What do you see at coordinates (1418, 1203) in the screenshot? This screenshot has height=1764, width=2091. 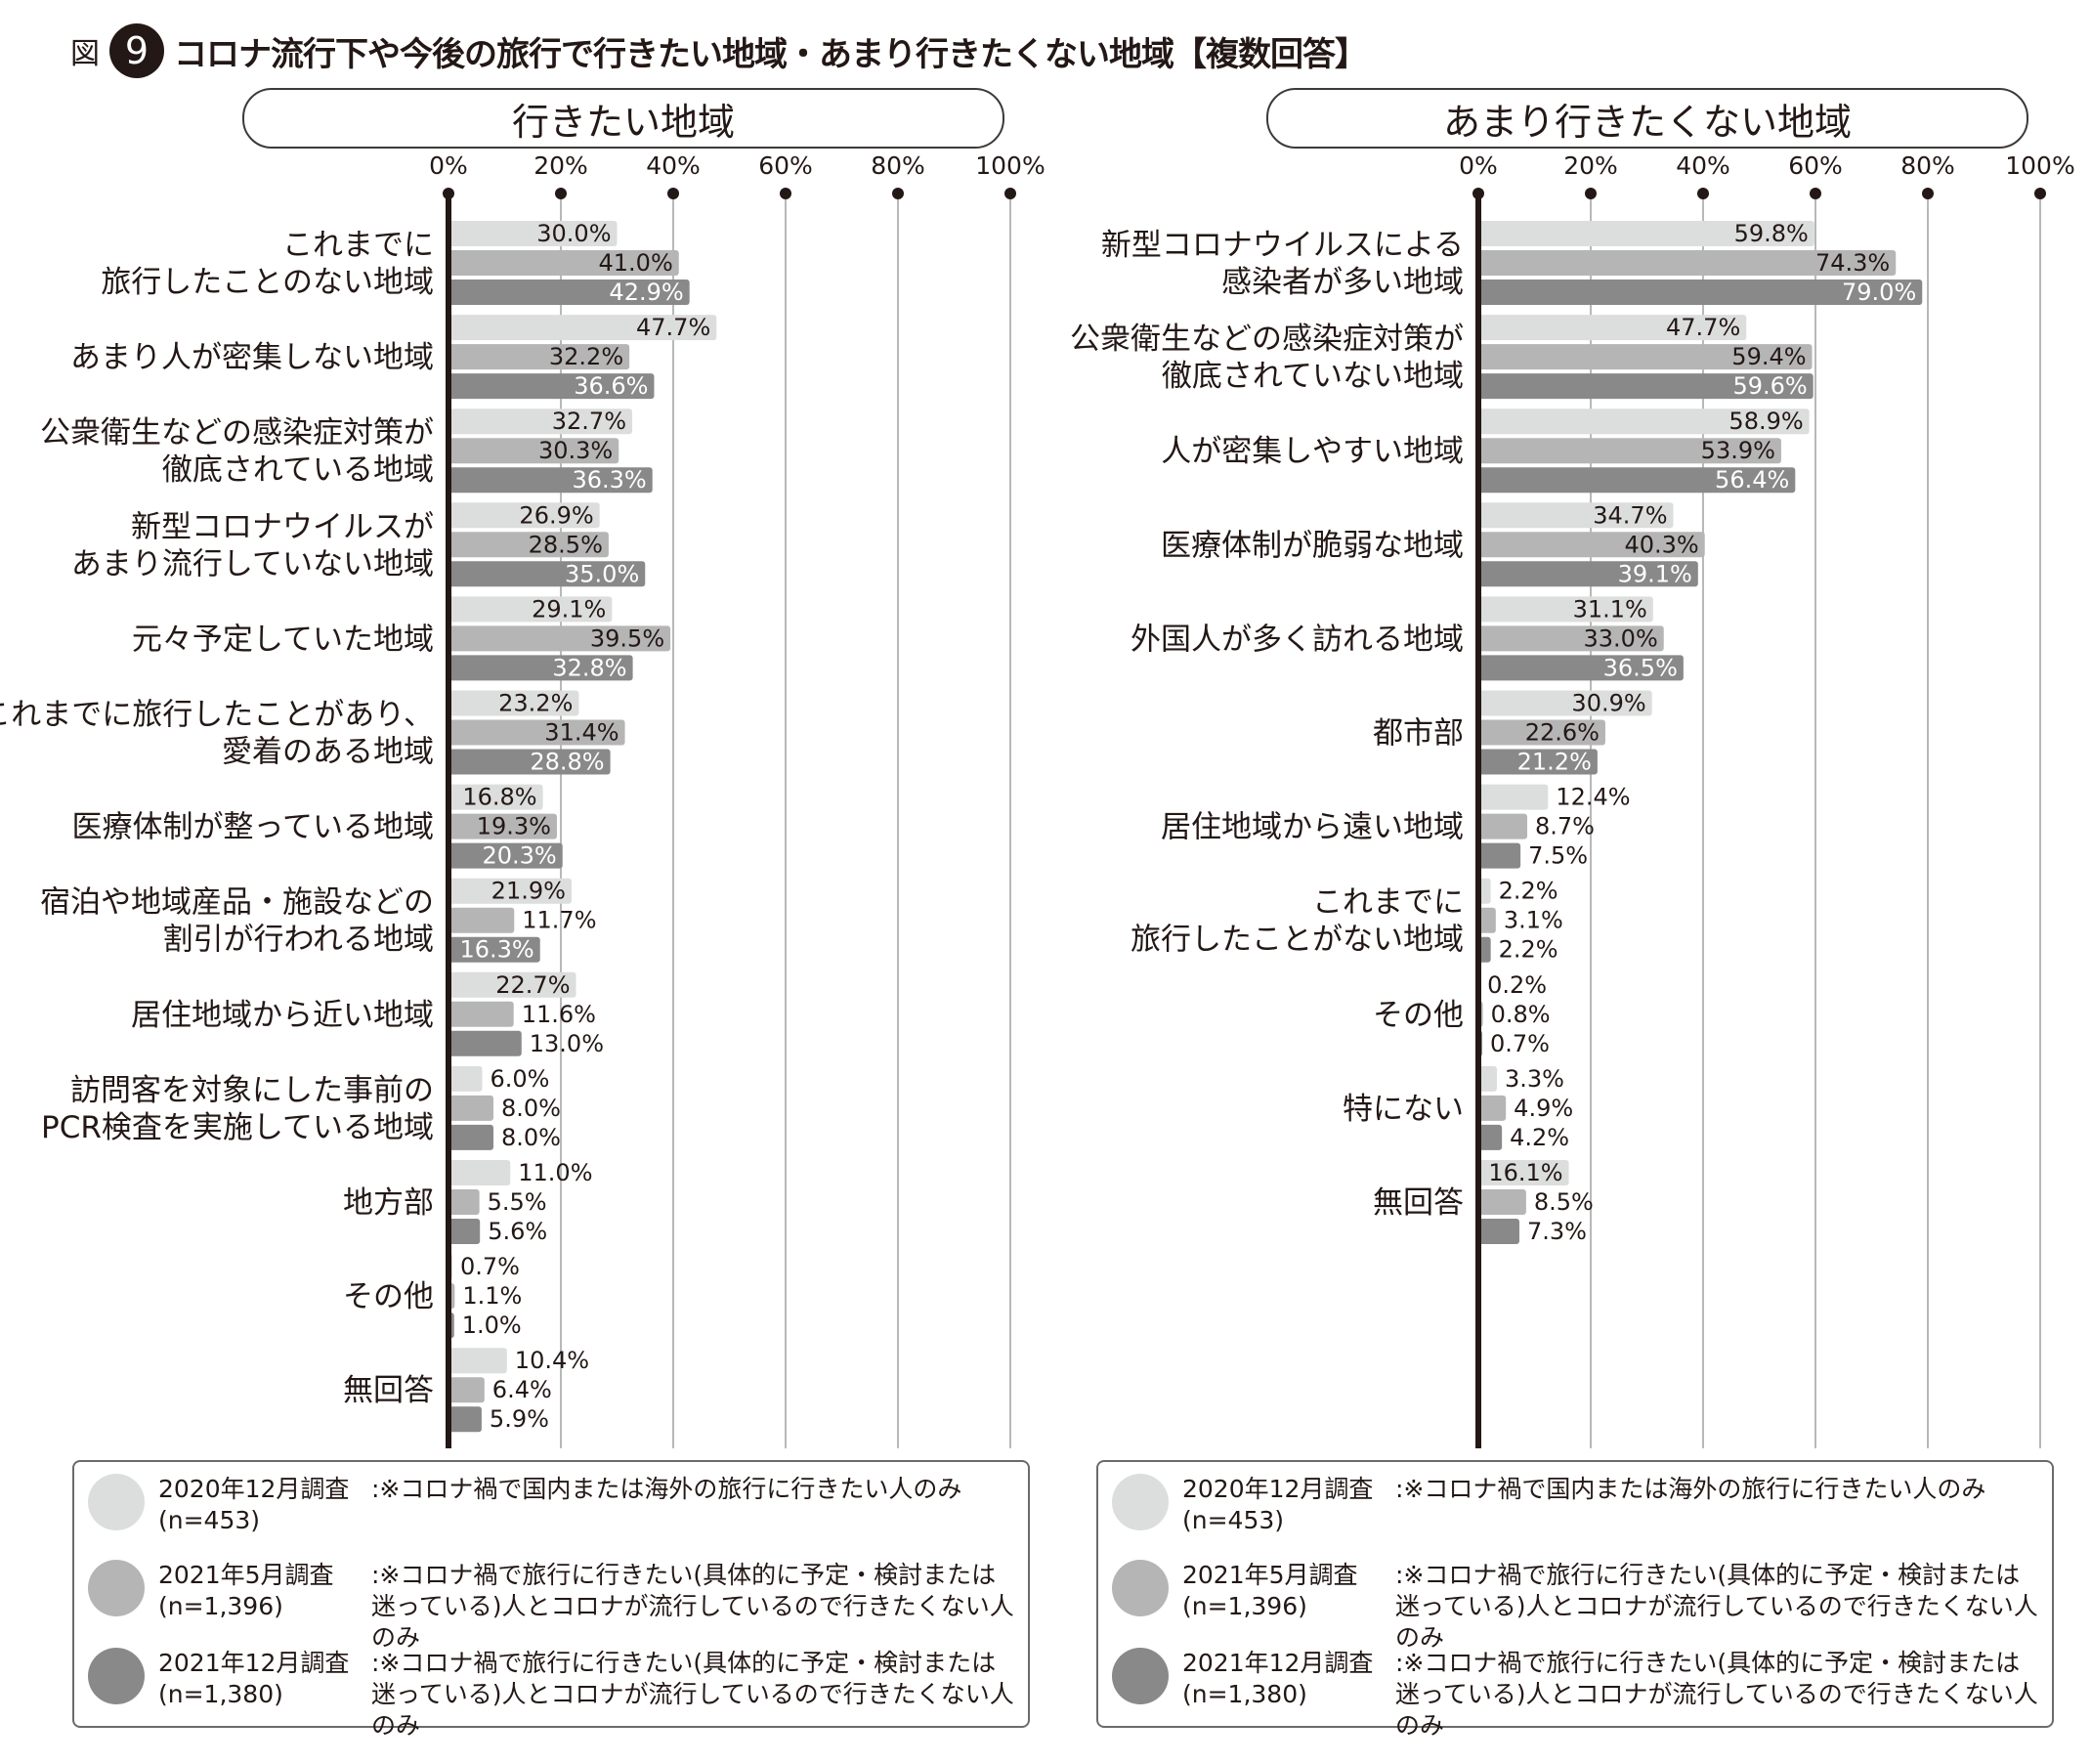 I see `category-label: 無回答` at bounding box center [1418, 1203].